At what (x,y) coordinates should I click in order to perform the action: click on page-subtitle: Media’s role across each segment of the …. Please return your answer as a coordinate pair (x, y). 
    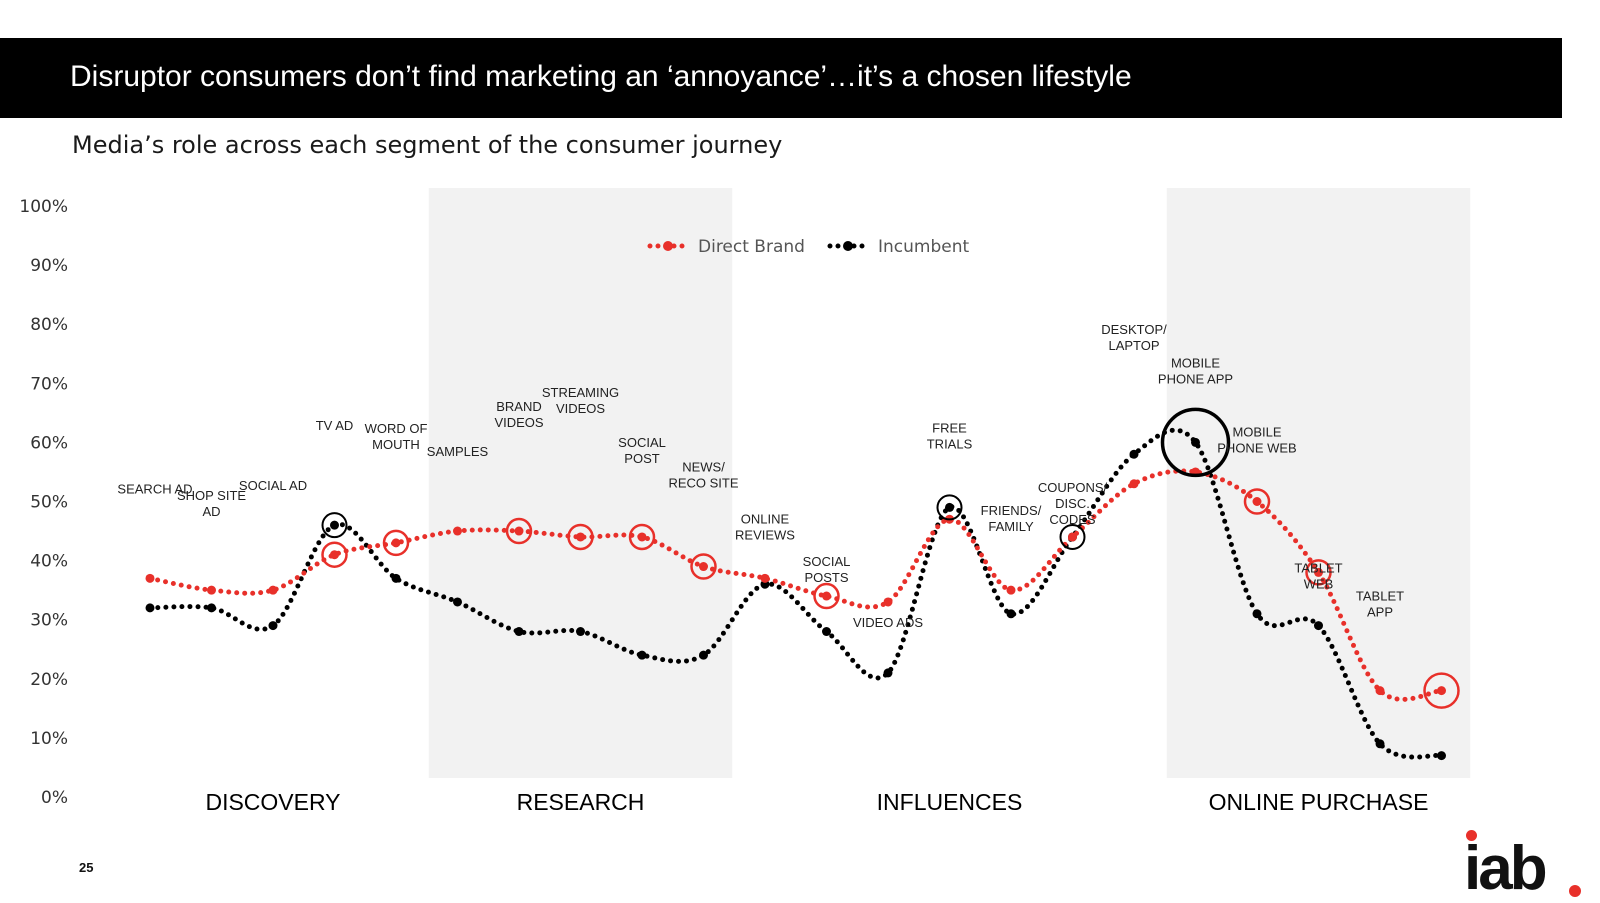
    Looking at the image, I should click on (427, 145).